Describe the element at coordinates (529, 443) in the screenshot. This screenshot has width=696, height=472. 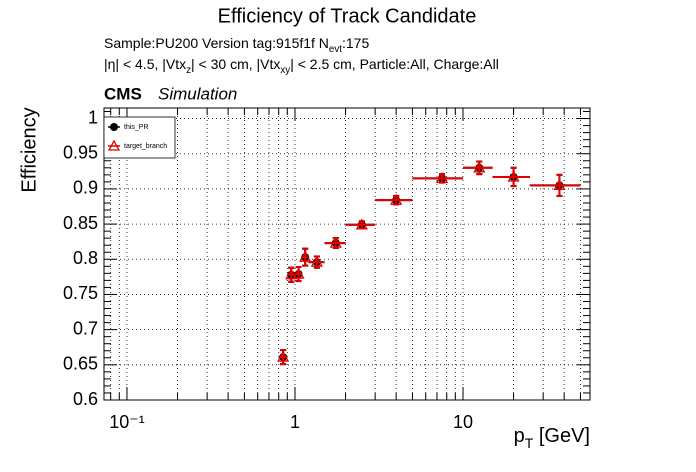
I see `subscript: T` at that location.